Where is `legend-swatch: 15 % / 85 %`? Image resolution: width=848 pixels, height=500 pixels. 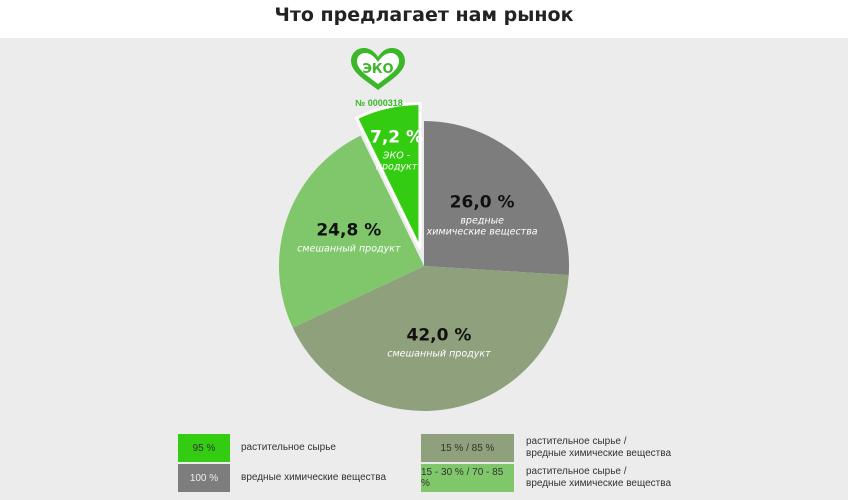 legend-swatch: 15 % / 85 % is located at coordinates (467, 448).